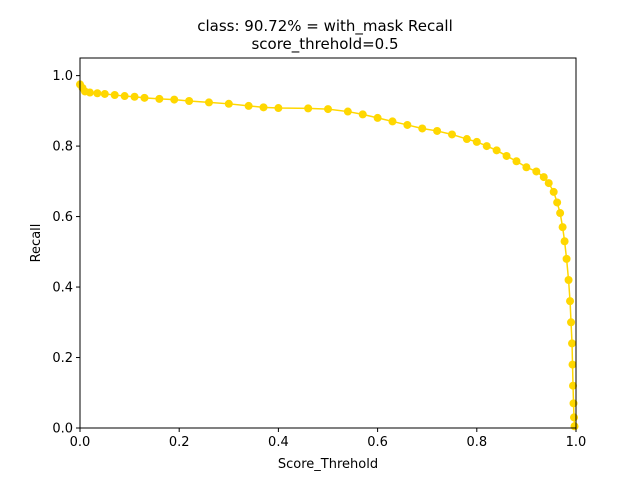 This screenshot has width=640, height=480. What do you see at coordinates (179, 442) in the screenshot?
I see `x-tick-label: 0.2` at bounding box center [179, 442].